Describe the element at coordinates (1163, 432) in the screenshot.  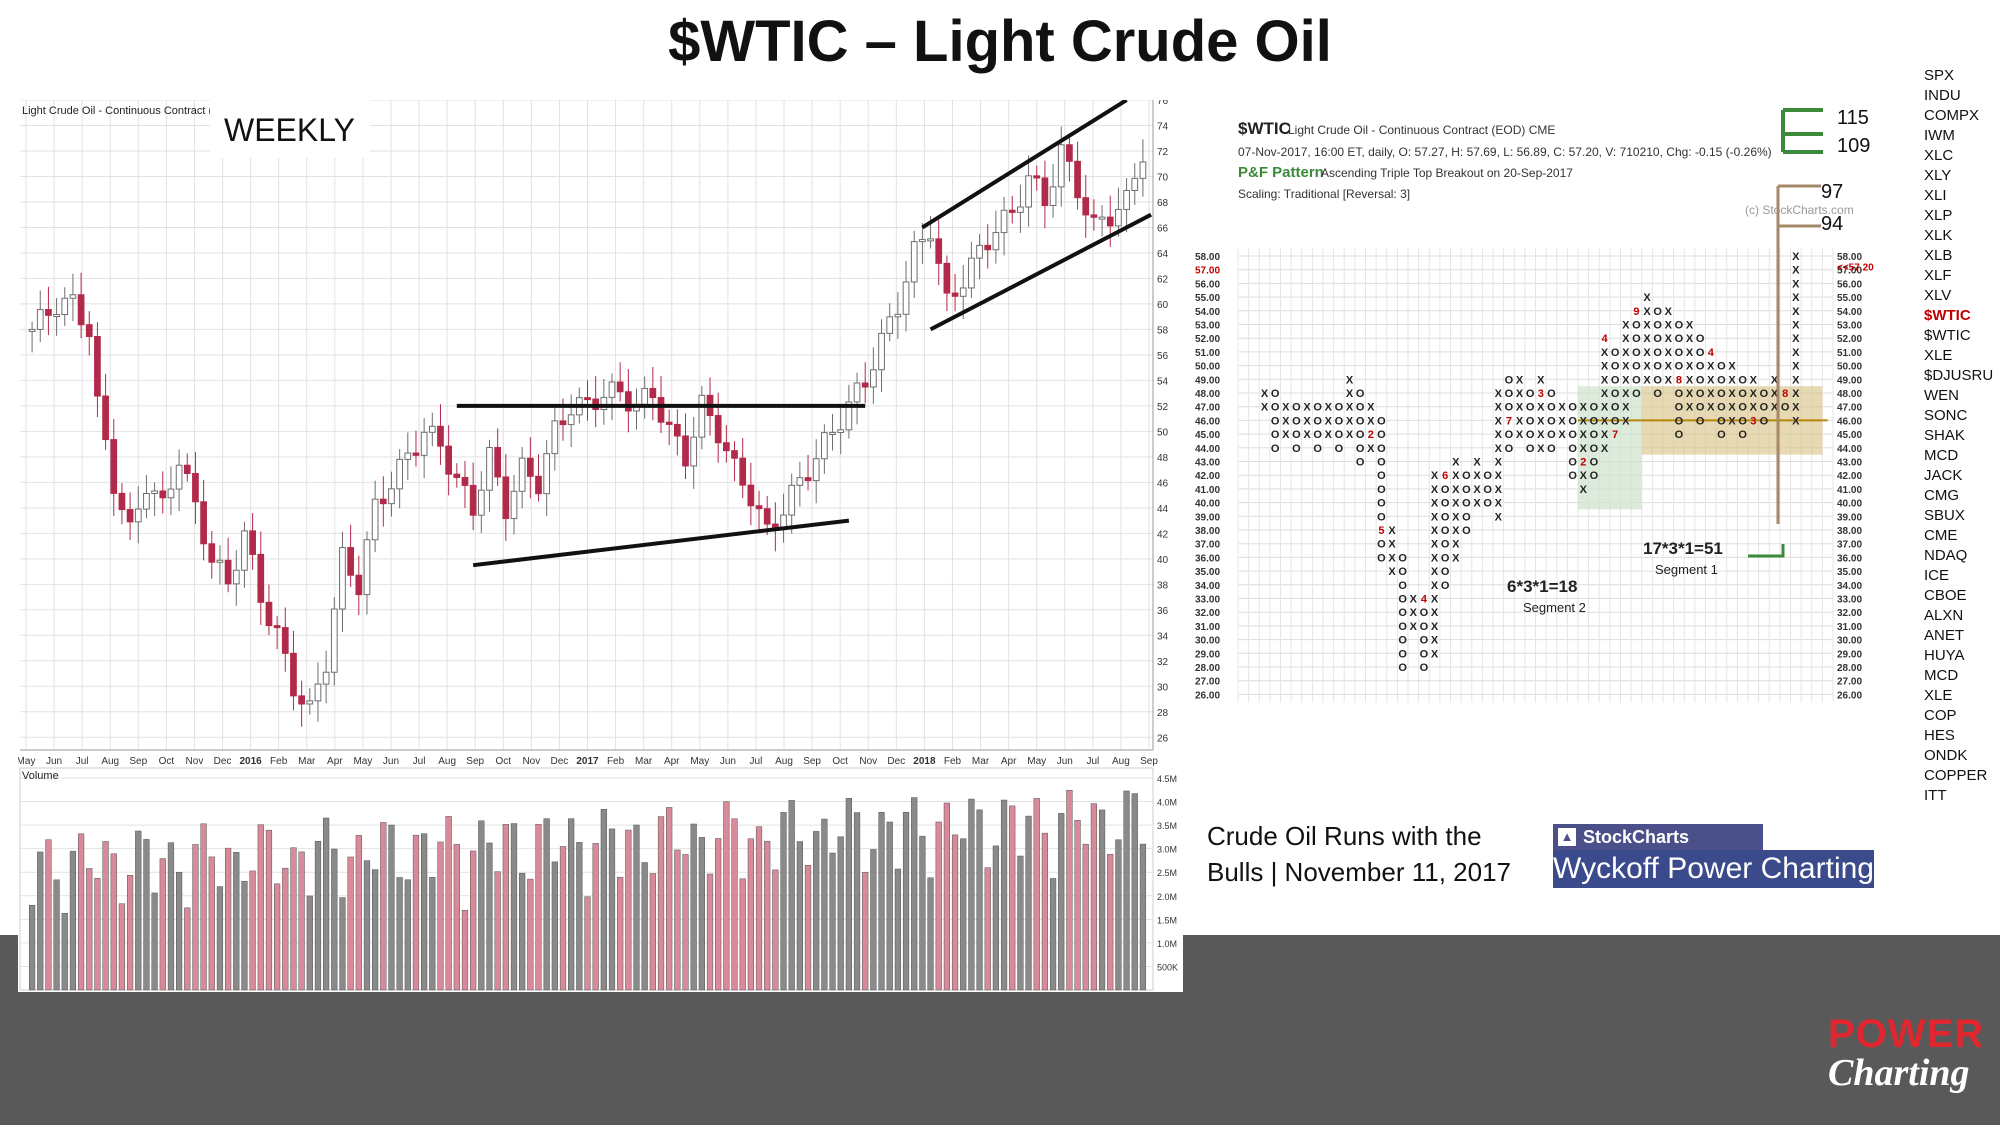
I see `y-tick-label: 50` at that location.